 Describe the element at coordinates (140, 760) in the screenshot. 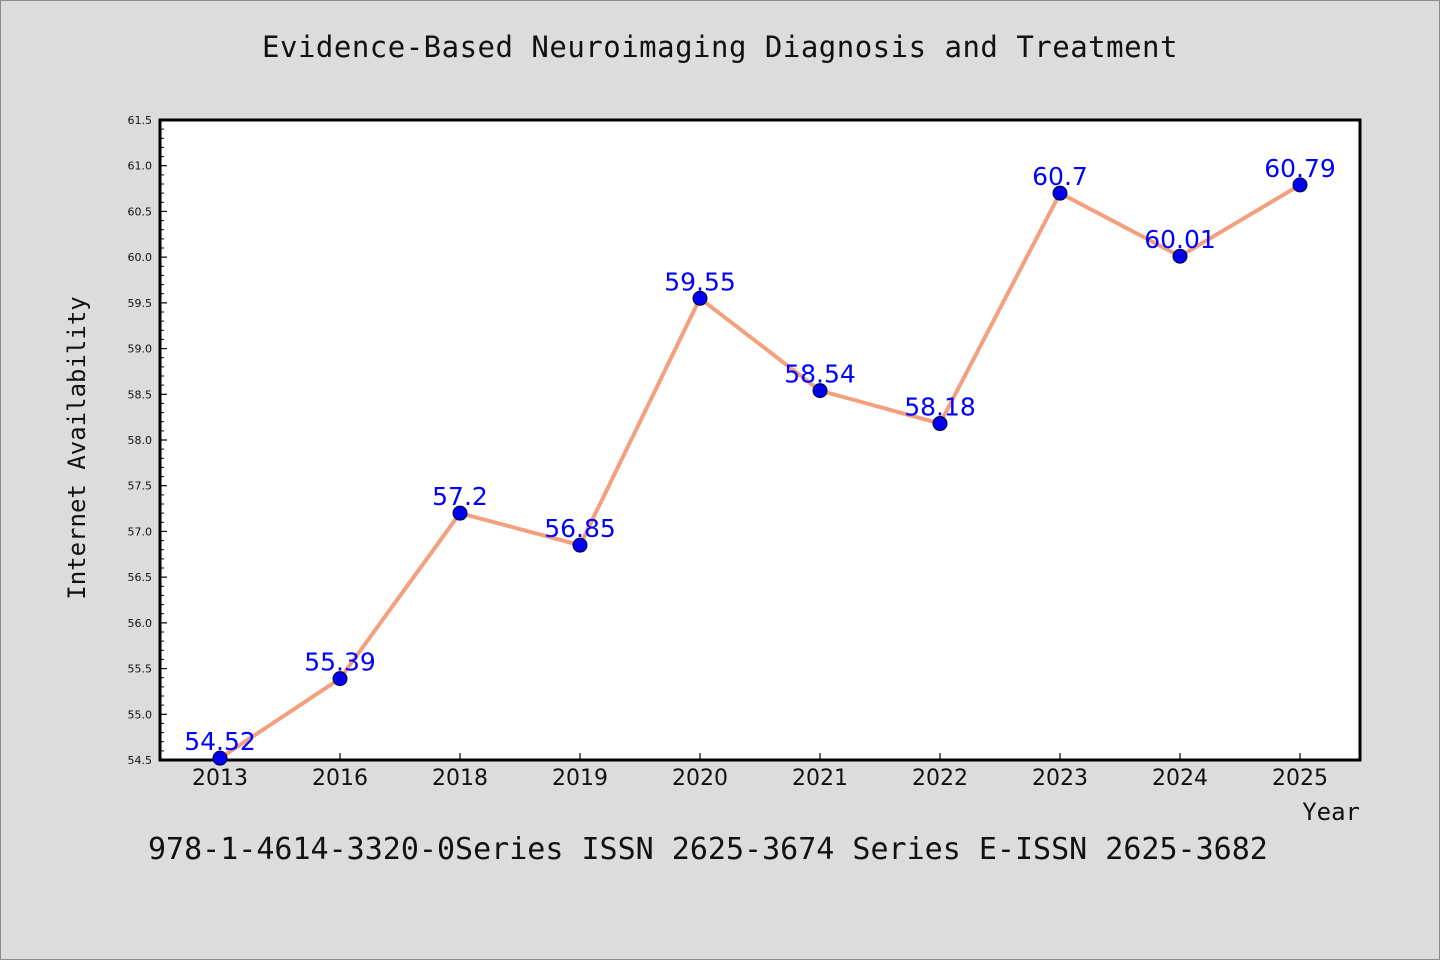

I see `y-tick-label: 54.5` at that location.